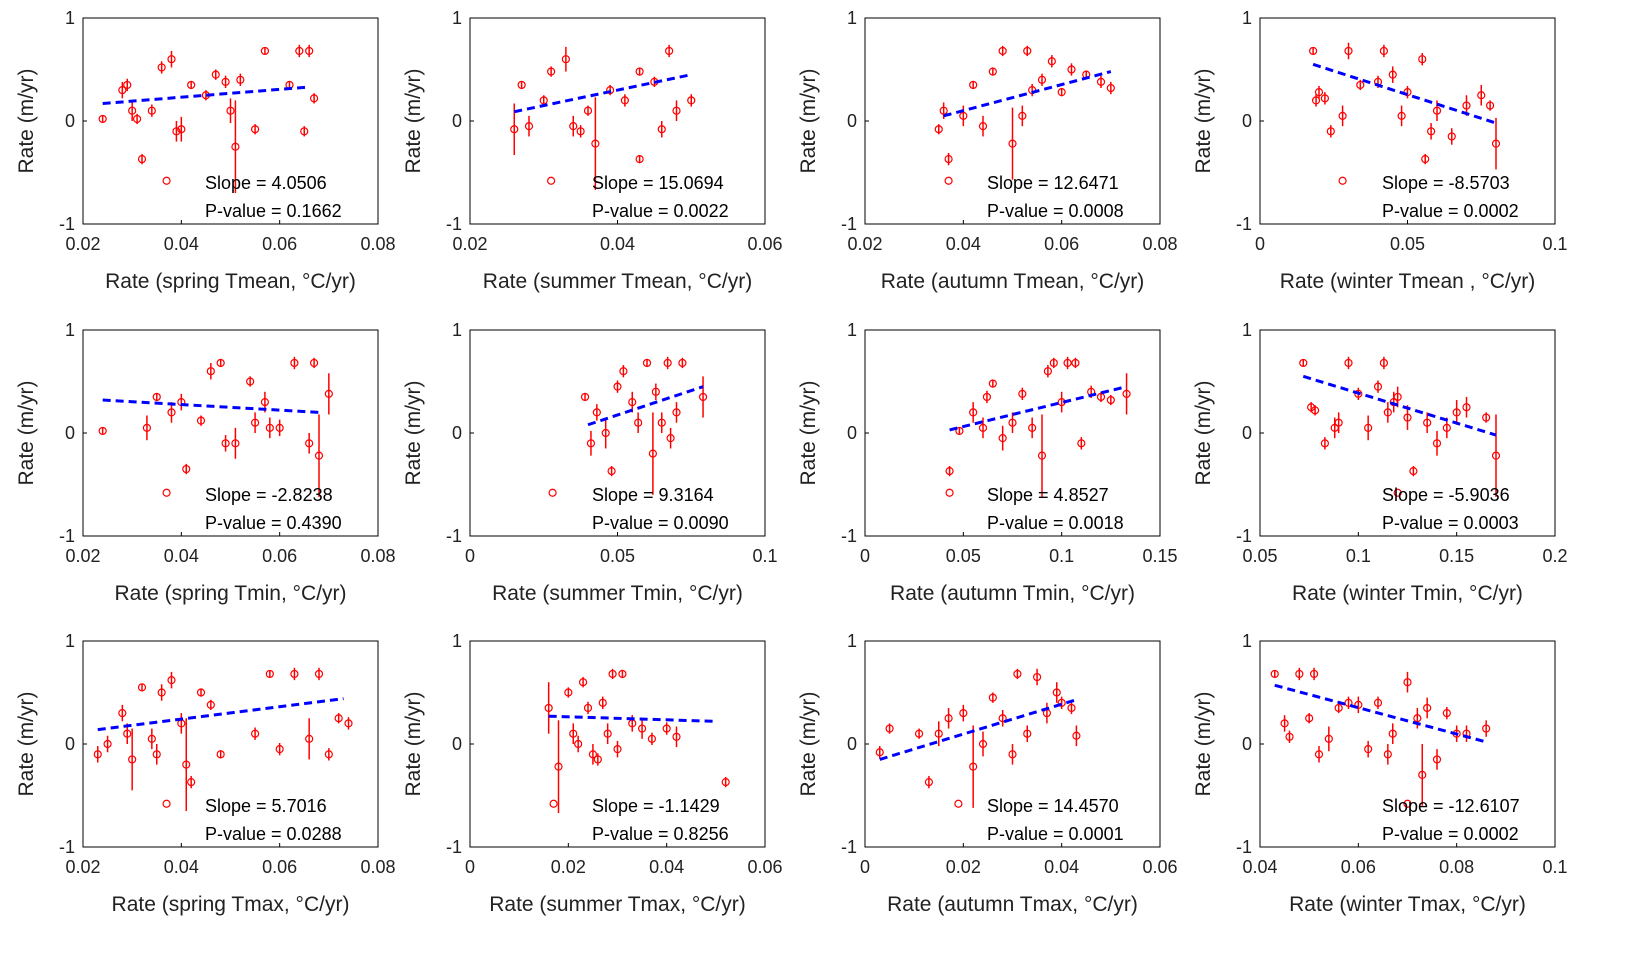  I want to click on x-tick-label: 0.08, so click(377, 867).